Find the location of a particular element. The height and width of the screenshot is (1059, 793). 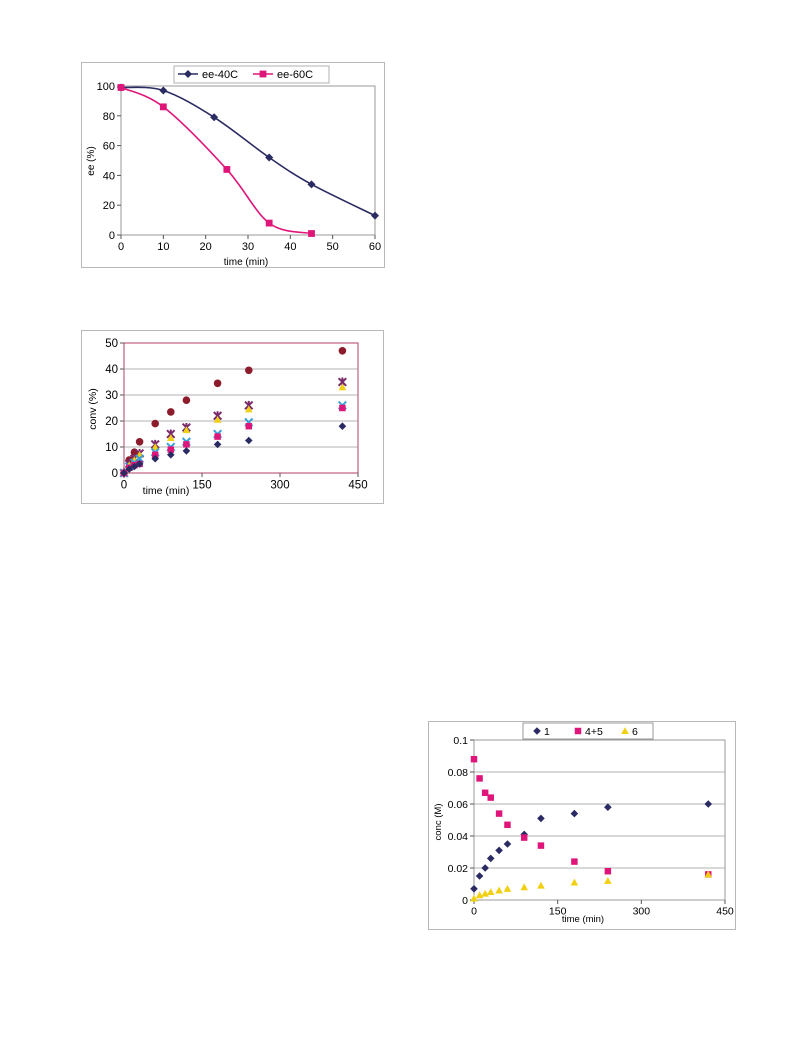

legend-label: 4+5 is located at coordinates (594, 732).